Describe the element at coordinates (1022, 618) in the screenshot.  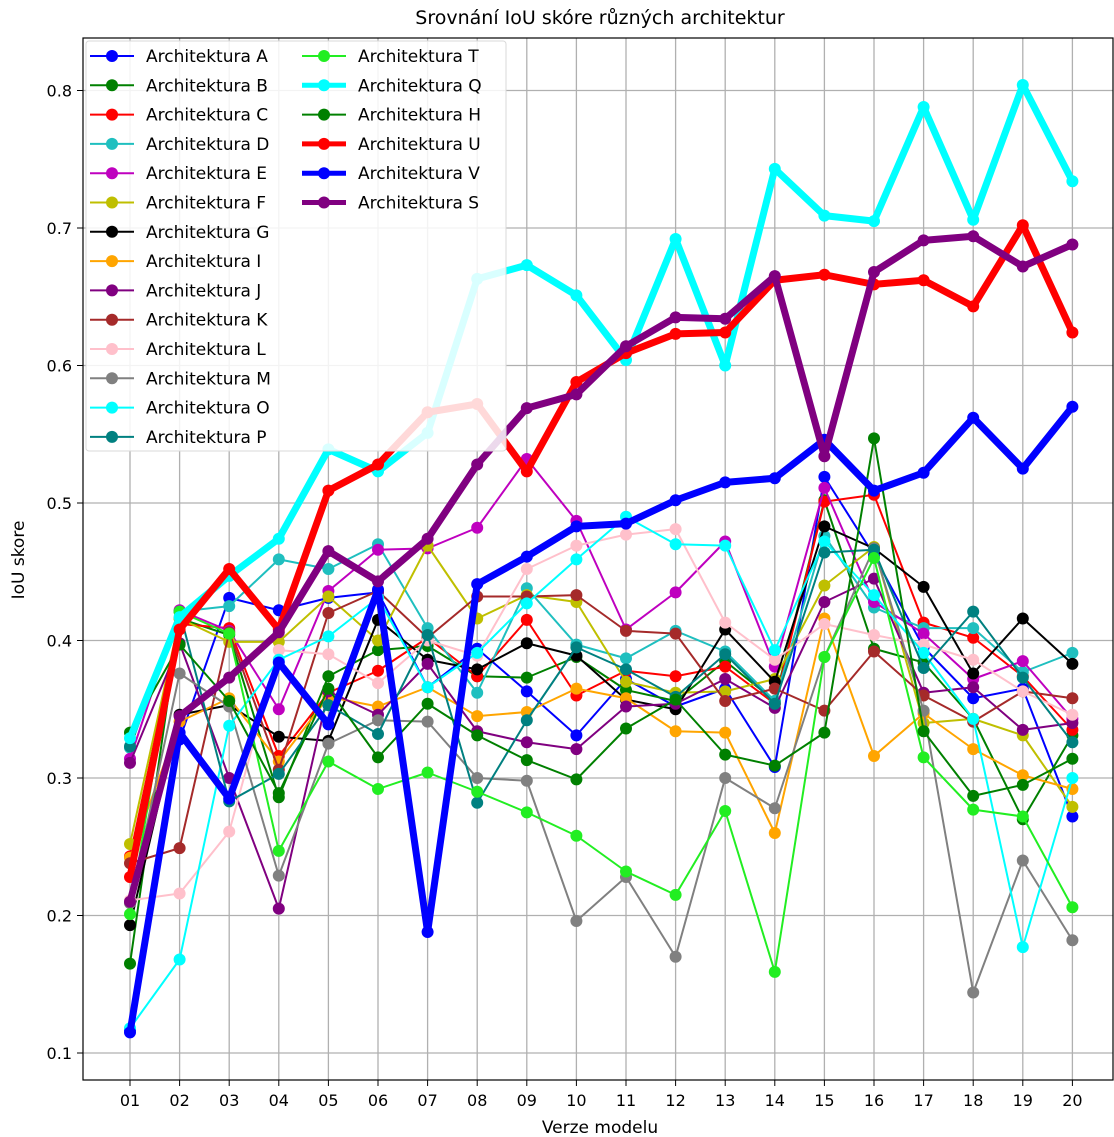
I see `data-point-architektura-g` at that location.